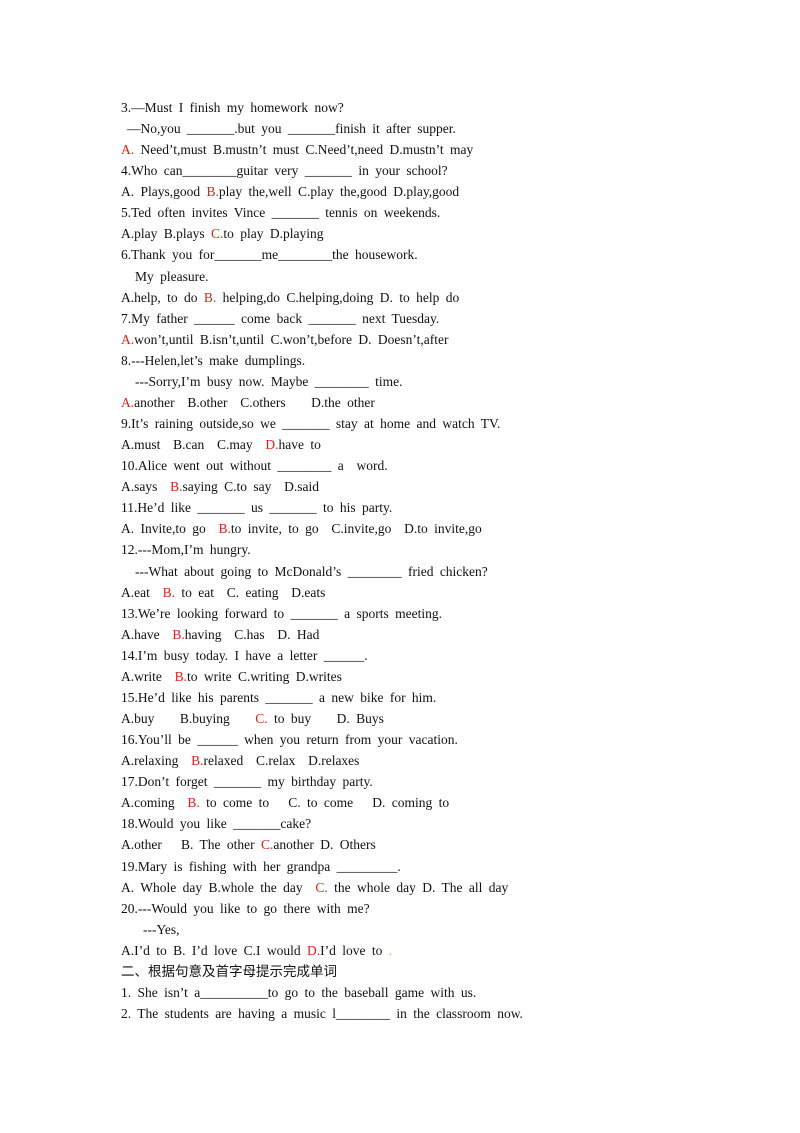 Image resolution: width=800 pixels, height=1133 pixels. I want to click on text-run: 3.—Must I finish my homework now?, so click(232, 107).